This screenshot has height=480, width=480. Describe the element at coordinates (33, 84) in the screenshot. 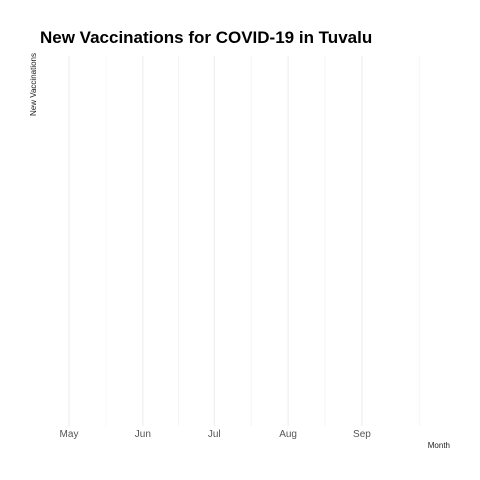

I see `y-axis-title: New Vaccinations` at that location.